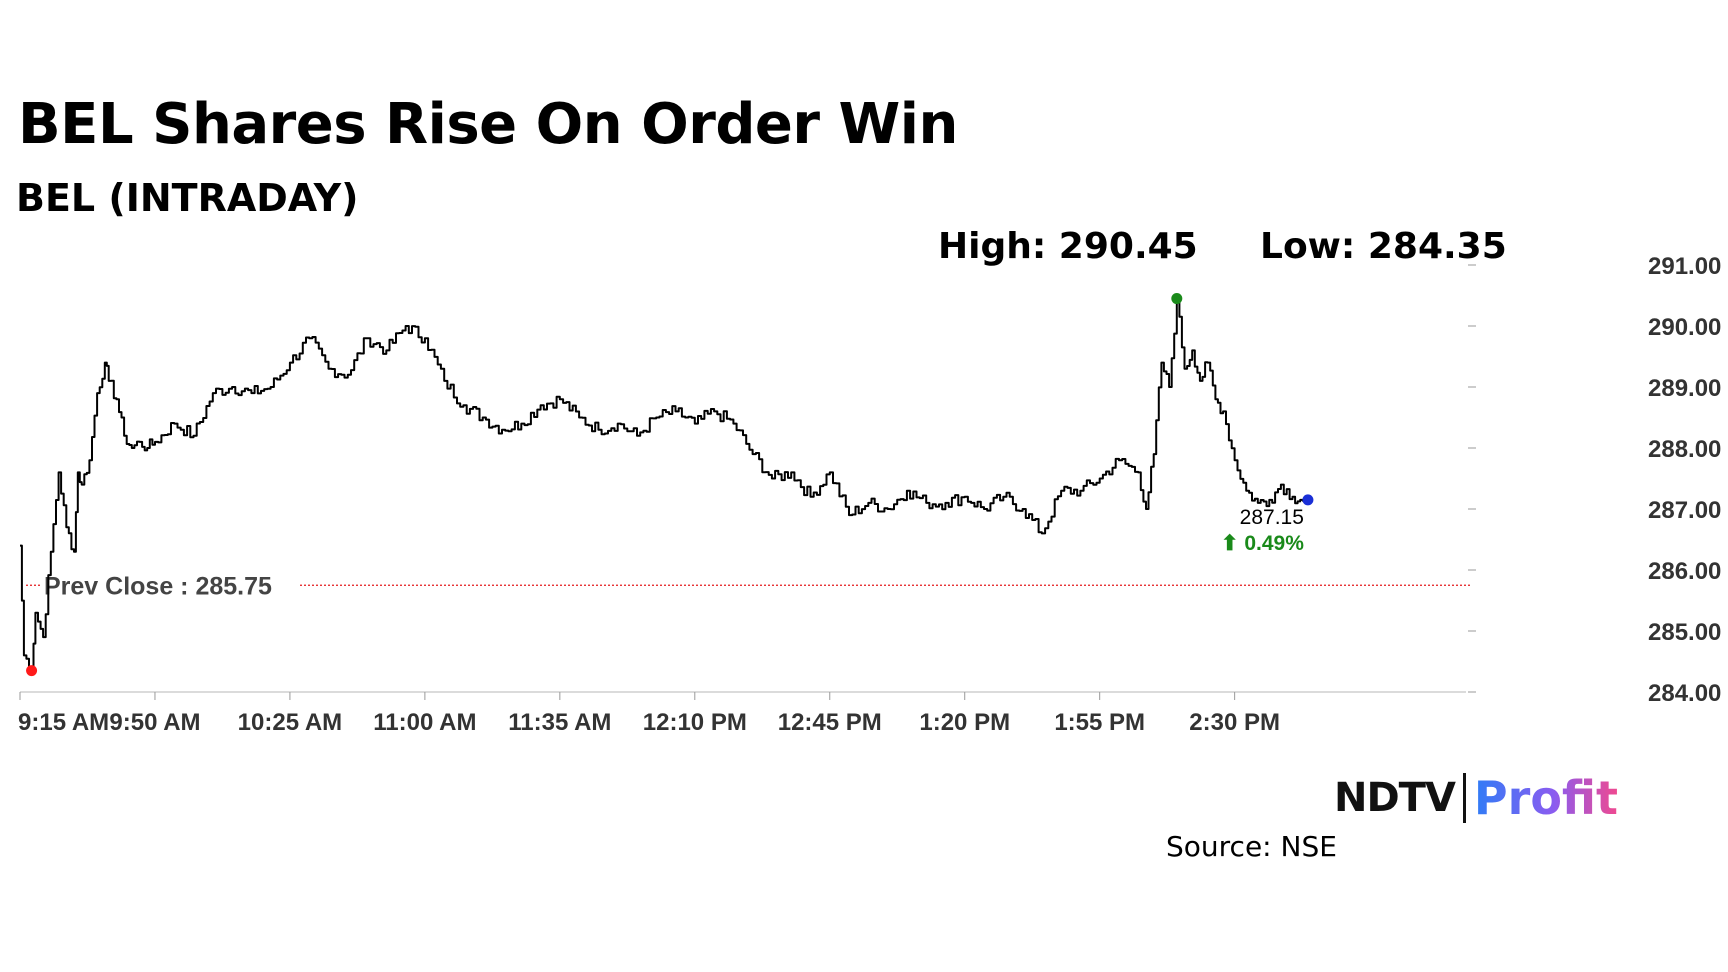 This screenshot has height=972, width=1728. I want to click on x-tick-label: 11:35 AM, so click(559, 722).